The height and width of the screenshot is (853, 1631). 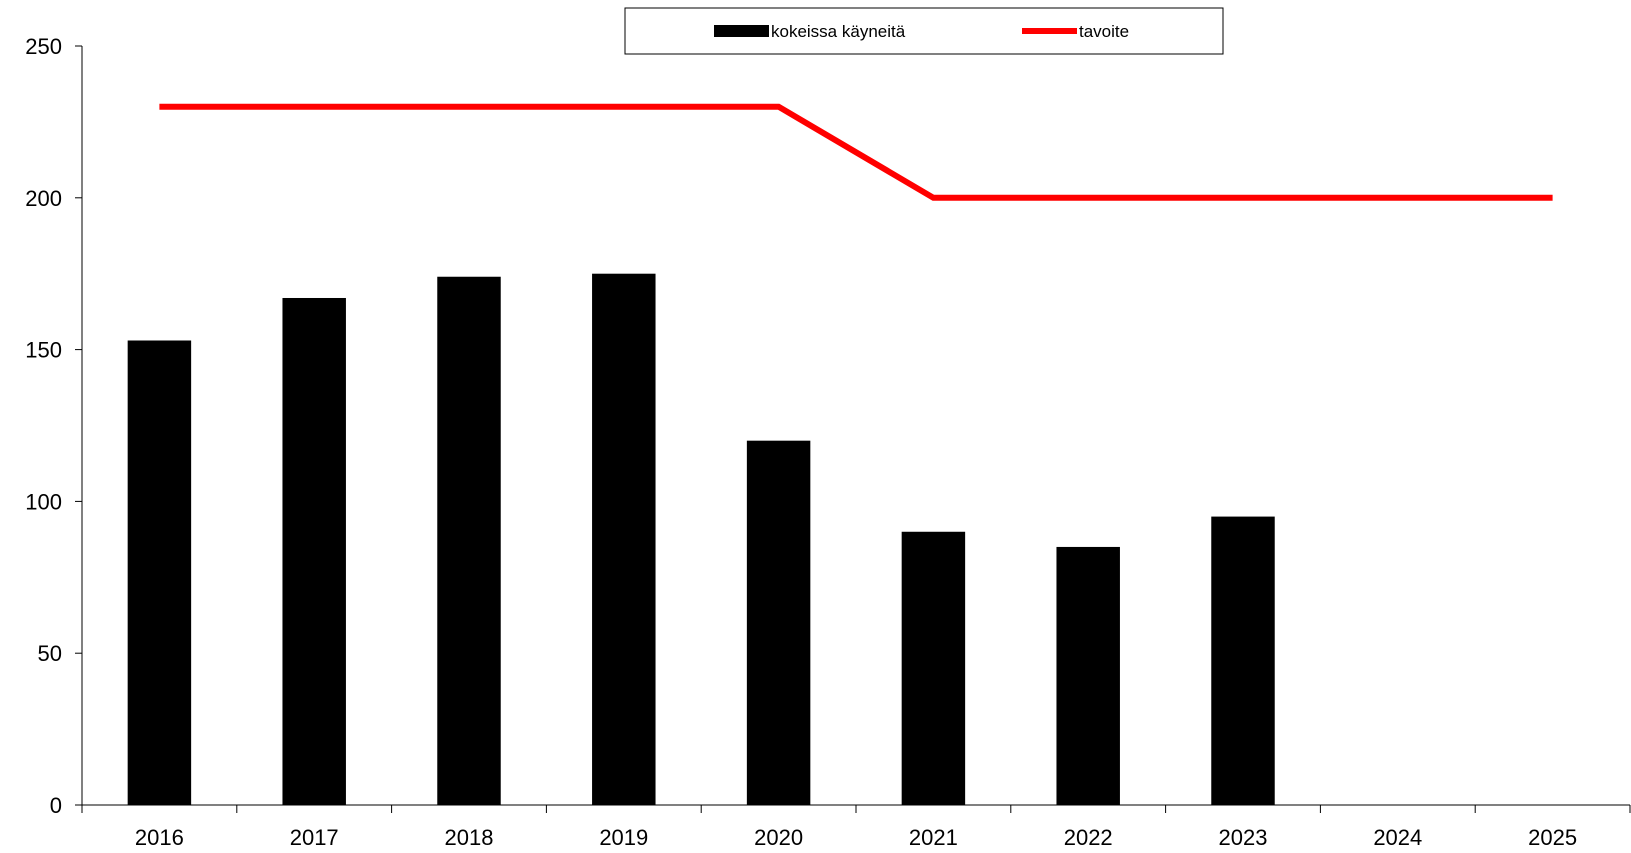 I want to click on target-line, so click(x=856, y=152).